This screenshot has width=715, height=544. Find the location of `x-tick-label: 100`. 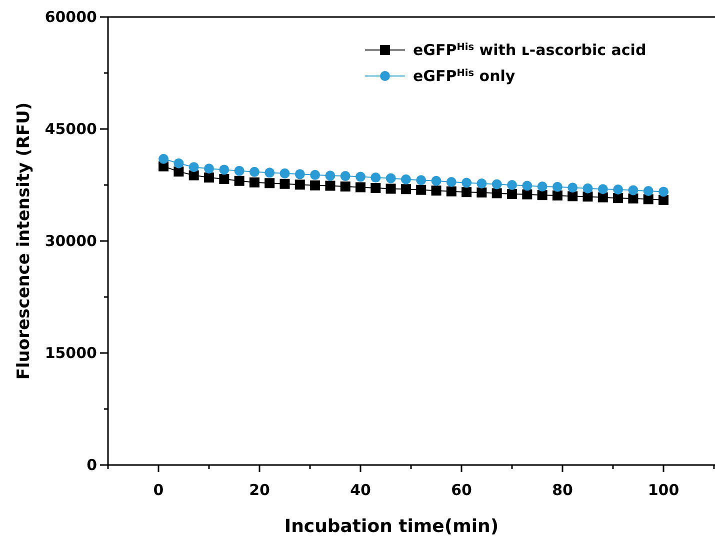

x-tick-label: 100 is located at coordinates (664, 490).